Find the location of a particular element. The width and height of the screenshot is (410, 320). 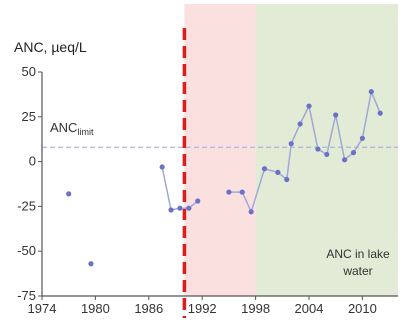

y-tick-label: -25 is located at coordinates (26, 205).